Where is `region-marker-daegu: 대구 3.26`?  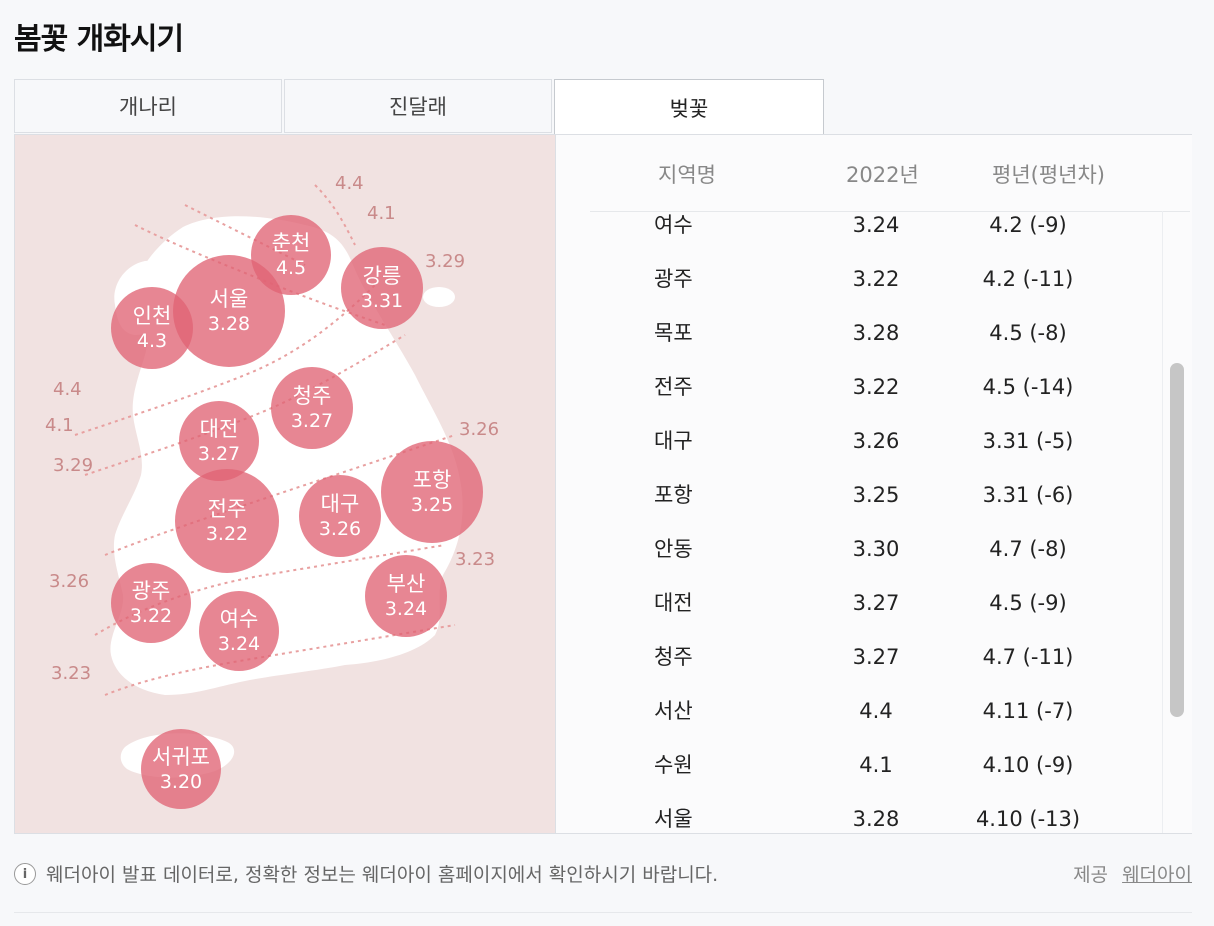 region-marker-daegu: 대구 3.26 is located at coordinates (340, 516).